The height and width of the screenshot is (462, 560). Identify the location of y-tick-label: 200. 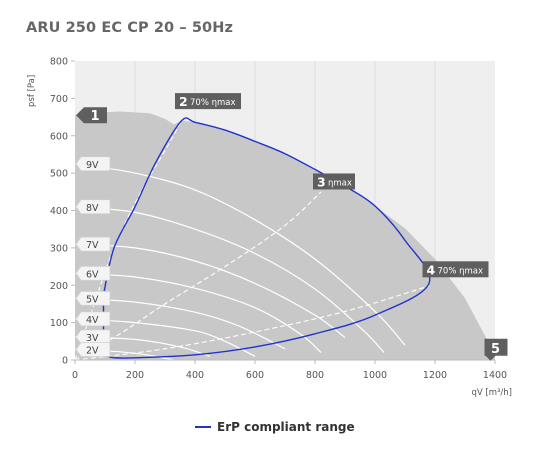
(59, 286).